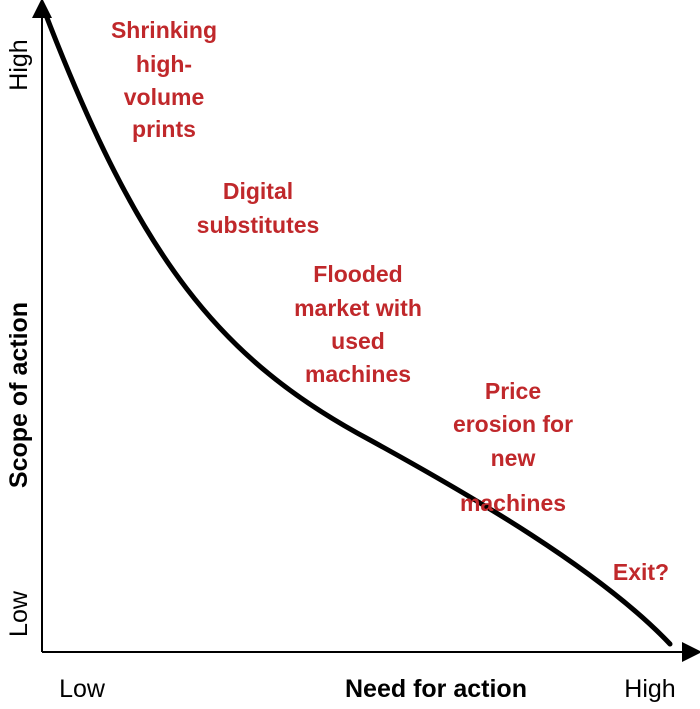 The width and height of the screenshot is (700, 709). Describe the element at coordinates (82, 689) in the screenshot. I see `x-axis-low-label: Low` at that location.